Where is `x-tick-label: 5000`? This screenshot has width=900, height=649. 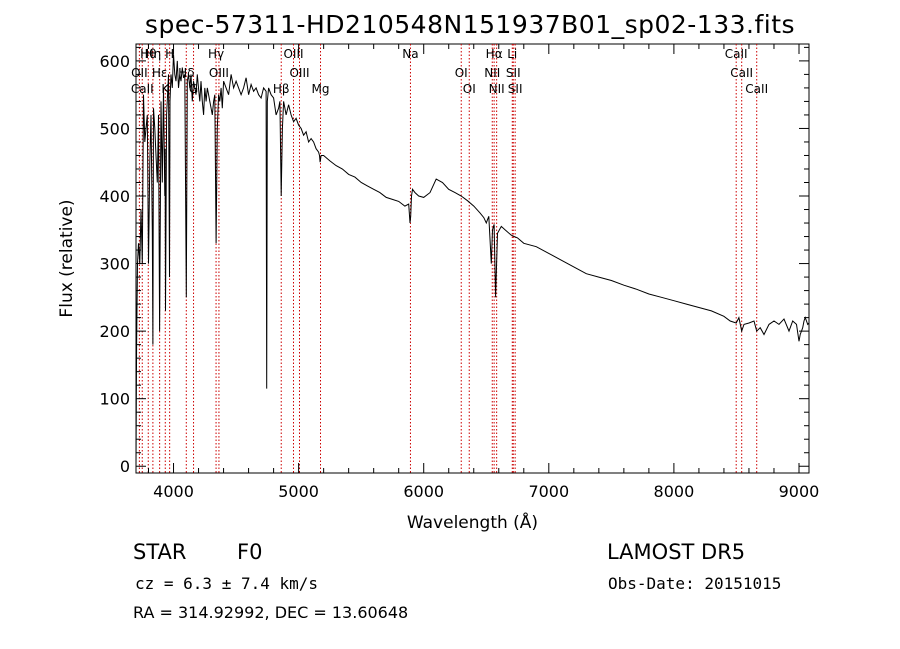
x-tick-label: 5000 is located at coordinates (298, 491).